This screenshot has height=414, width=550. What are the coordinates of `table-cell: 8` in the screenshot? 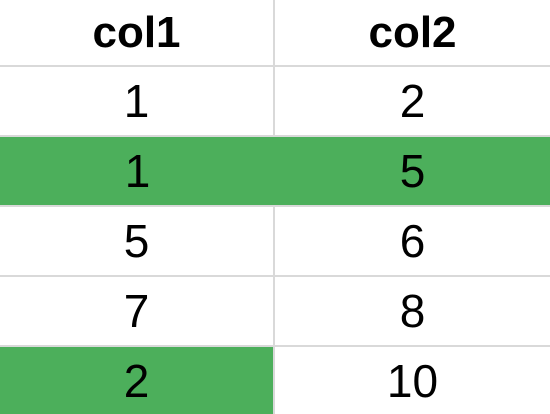 It's located at (412, 312).